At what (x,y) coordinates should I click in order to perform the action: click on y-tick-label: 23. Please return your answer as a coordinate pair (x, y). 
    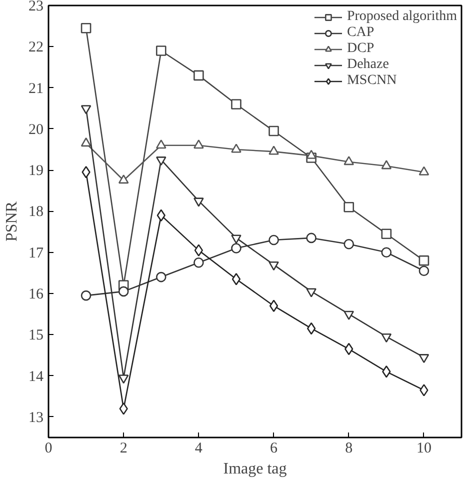
    Looking at the image, I should click on (36, 7).